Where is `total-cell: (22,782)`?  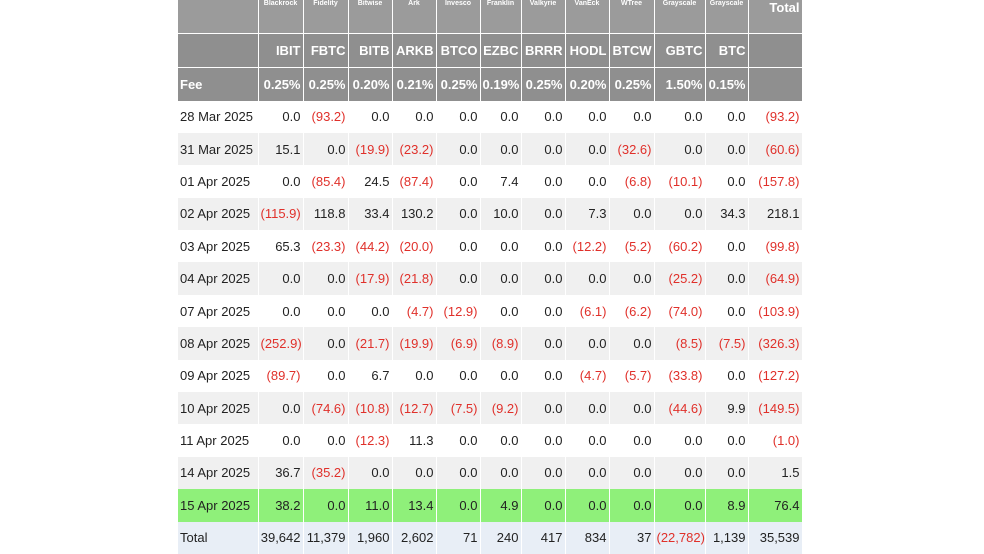
total-cell: (22,782) is located at coordinates (680, 537).